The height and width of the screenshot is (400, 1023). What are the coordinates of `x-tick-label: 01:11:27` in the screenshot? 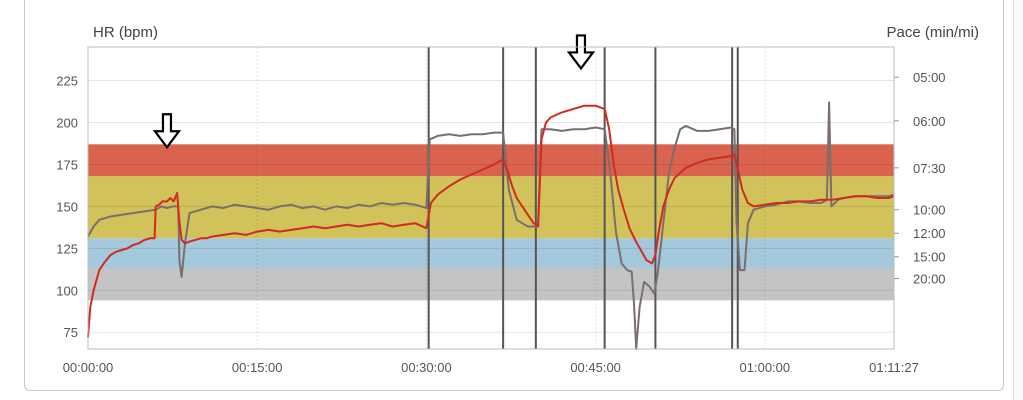 It's located at (894, 367).